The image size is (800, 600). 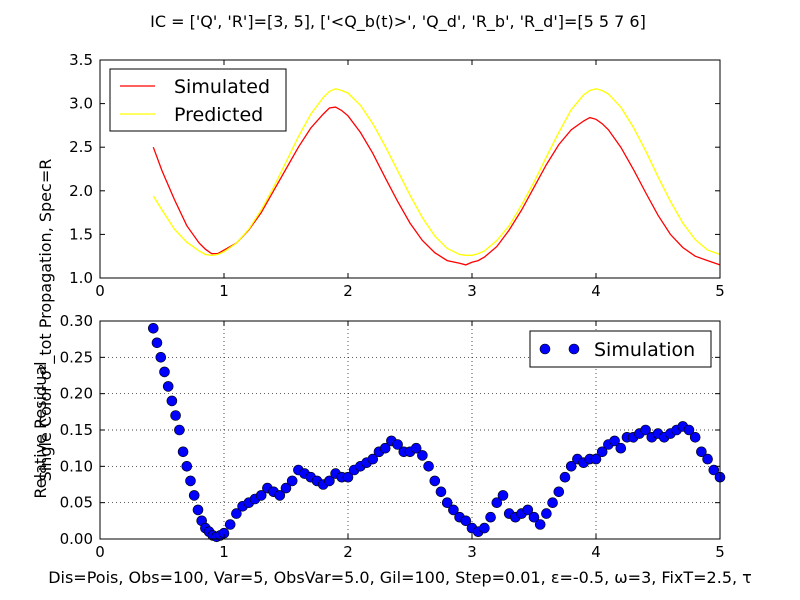 What do you see at coordinates (100, 552) in the screenshot?
I see `bottom-x-tick-label: 0` at bounding box center [100, 552].